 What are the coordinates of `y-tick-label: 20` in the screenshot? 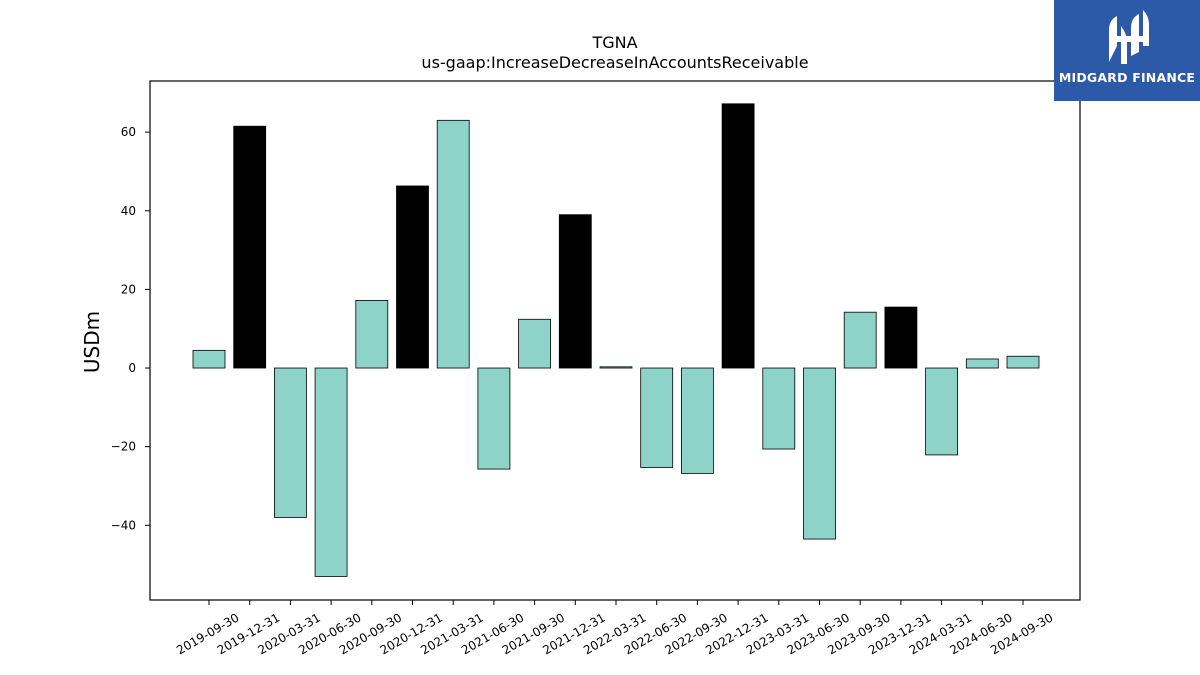 It's located at (128, 289).